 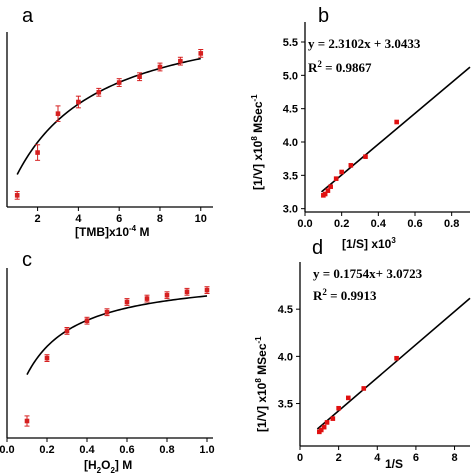 I want to click on panel-c-xtick-label: 1.0, so click(x=206, y=450).